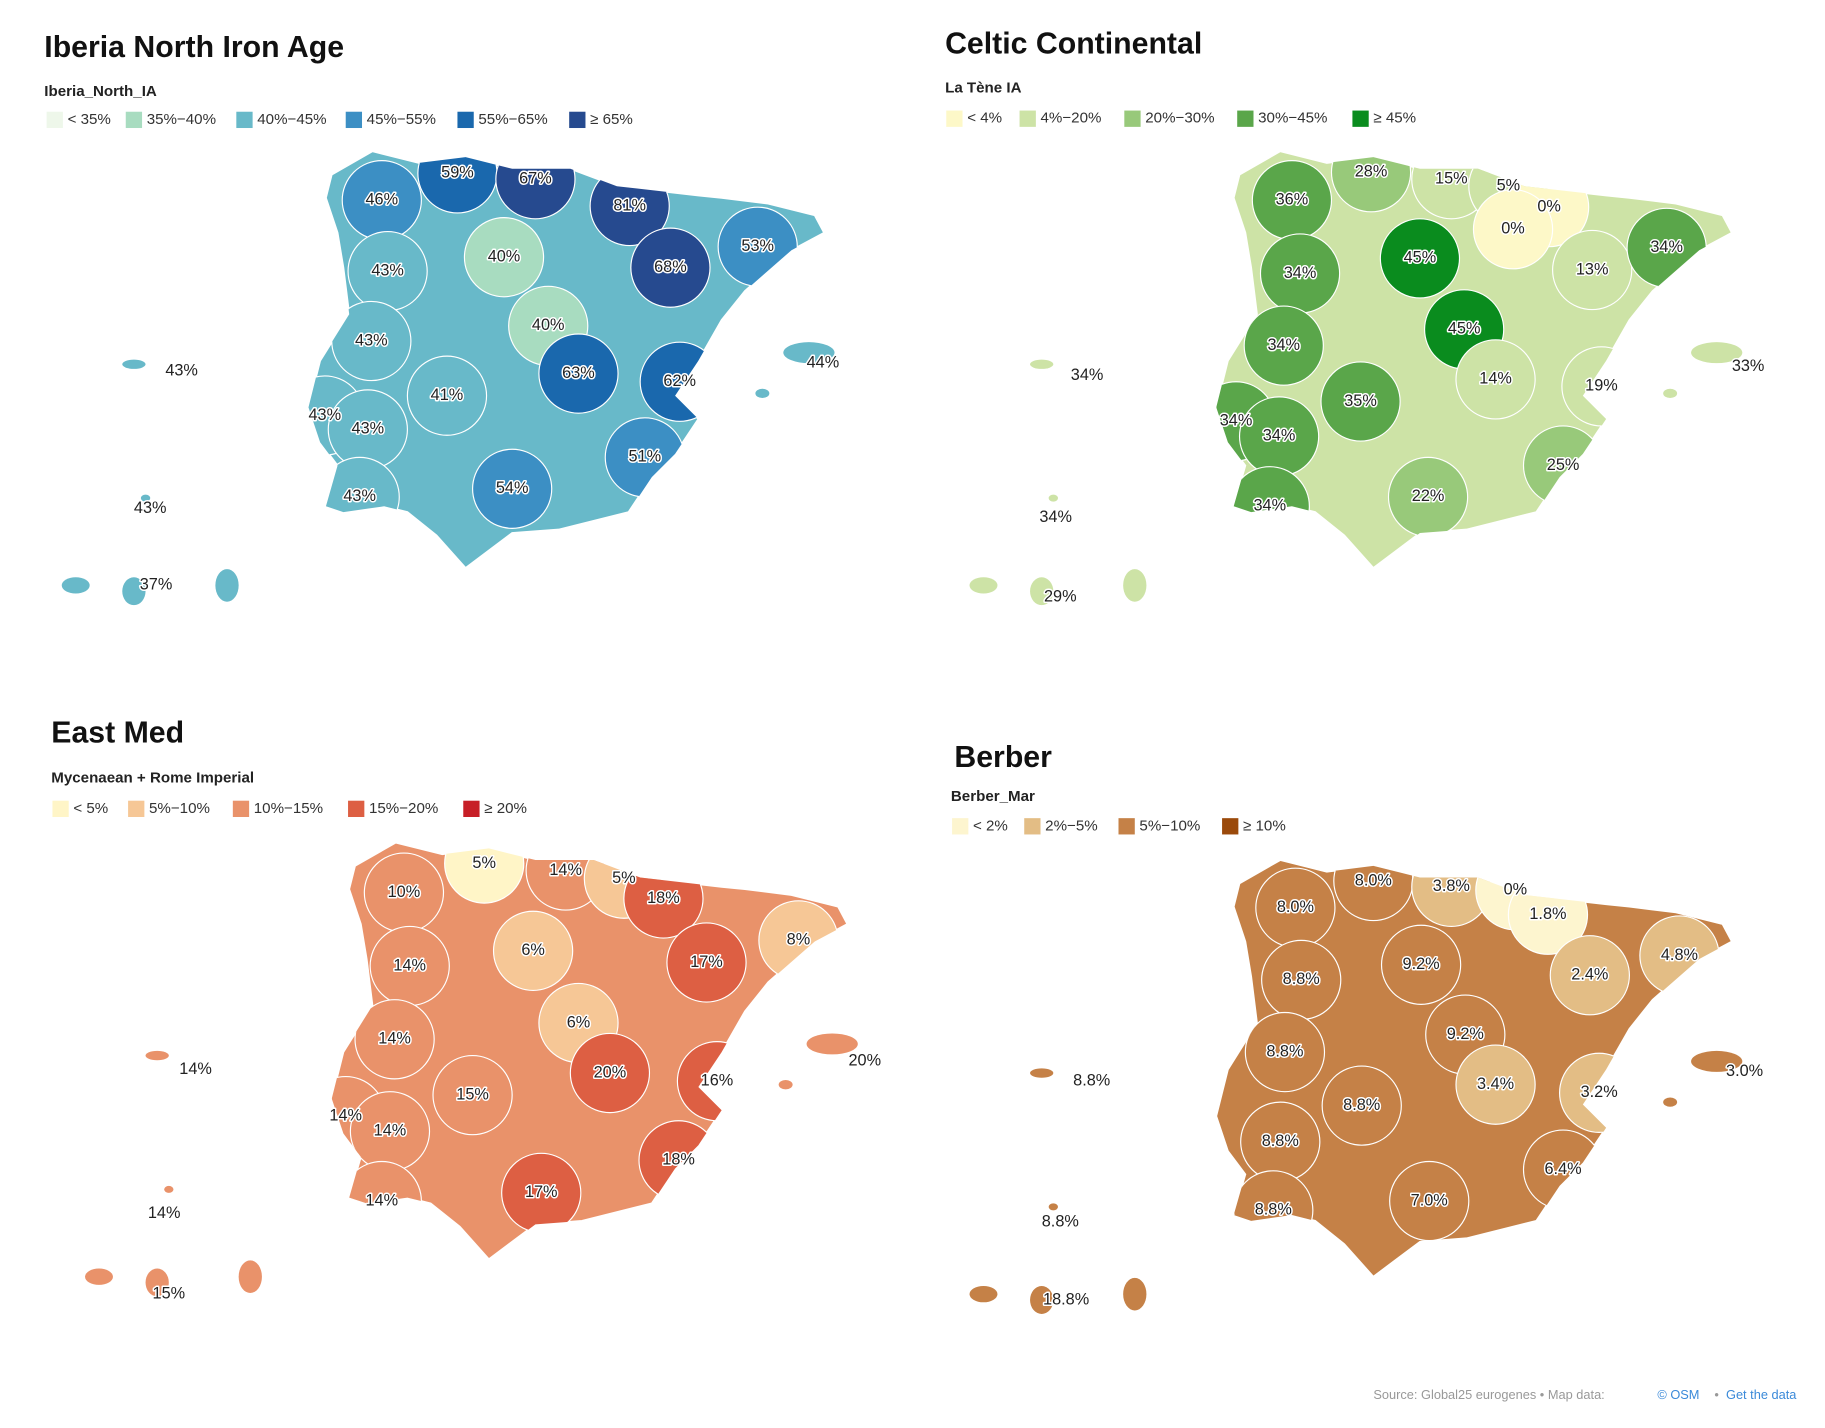 The image size is (1825, 1428). Describe the element at coordinates (990, 825) in the screenshot. I see `legend-label: < 2%` at that location.